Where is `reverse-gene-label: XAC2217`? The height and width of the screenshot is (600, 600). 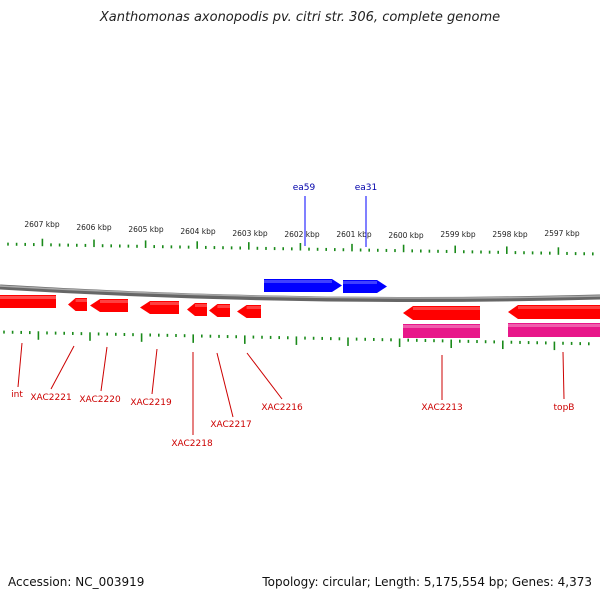 reverse-gene-label: XAC2217 is located at coordinates (230, 425).